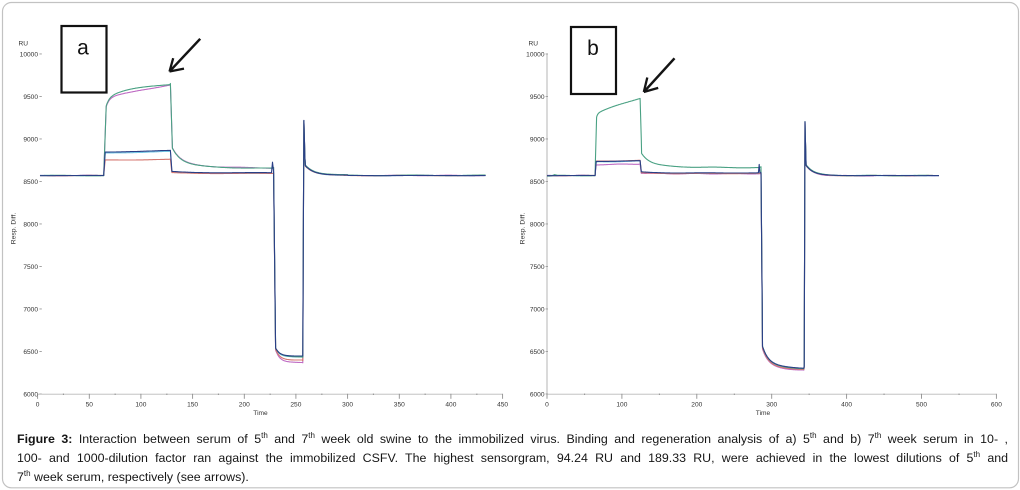 Image resolution: width=1020 pixels, height=490 pixels. I want to click on svg-text: 150, so click(192, 405).